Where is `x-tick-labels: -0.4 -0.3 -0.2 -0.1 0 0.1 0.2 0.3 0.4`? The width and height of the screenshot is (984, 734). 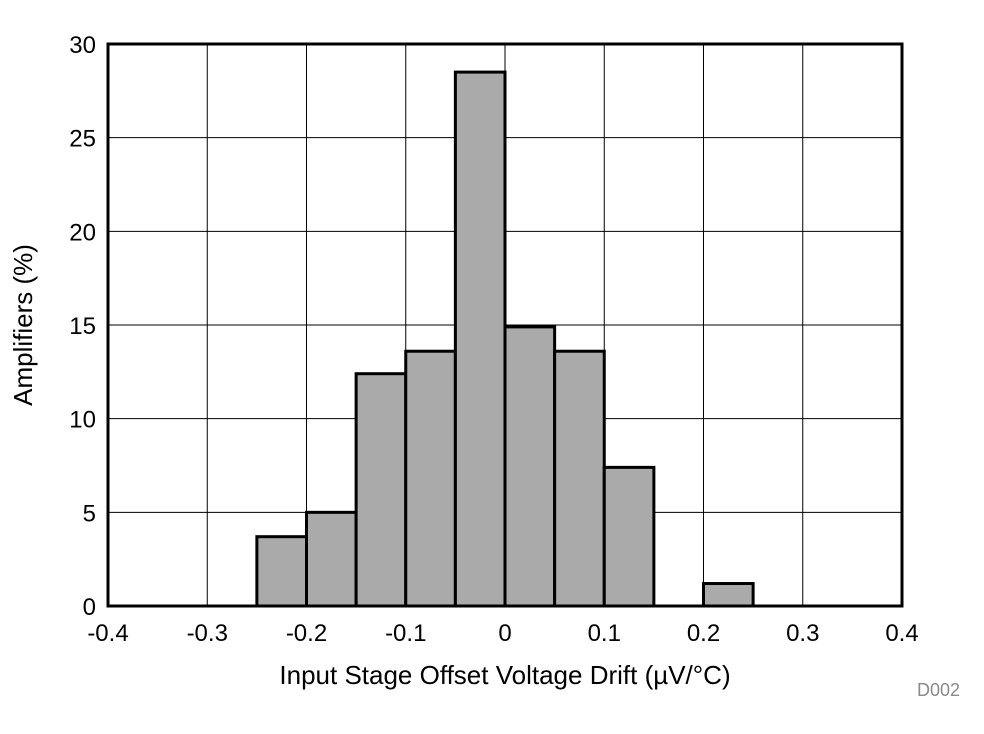
x-tick-labels: -0.4 -0.3 -0.2 -0.1 0 0.1 0.2 0.3 0.4 is located at coordinates (502, 633).